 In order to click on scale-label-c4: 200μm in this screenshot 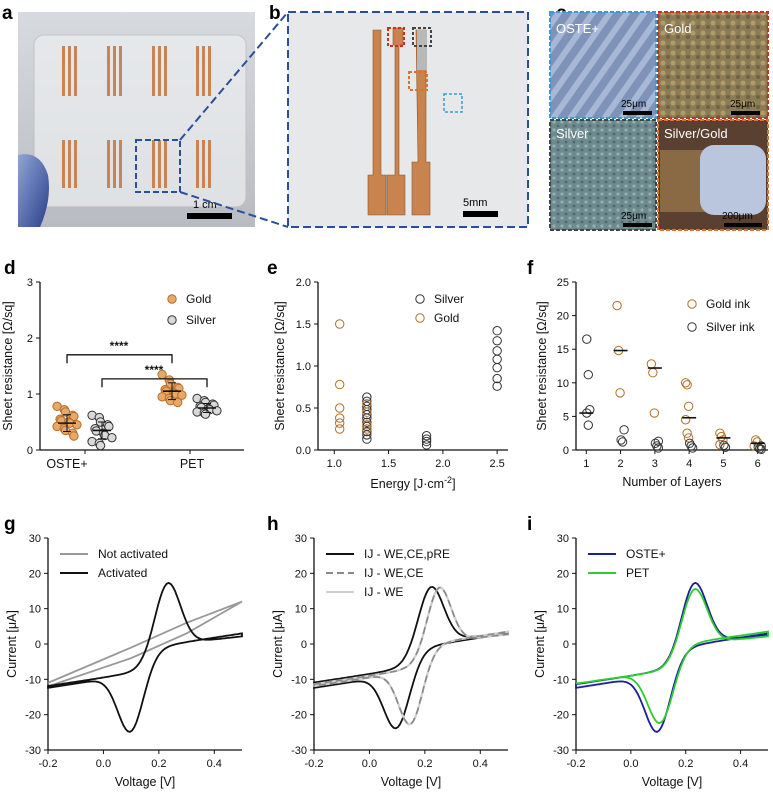, I will do `click(737, 216)`.